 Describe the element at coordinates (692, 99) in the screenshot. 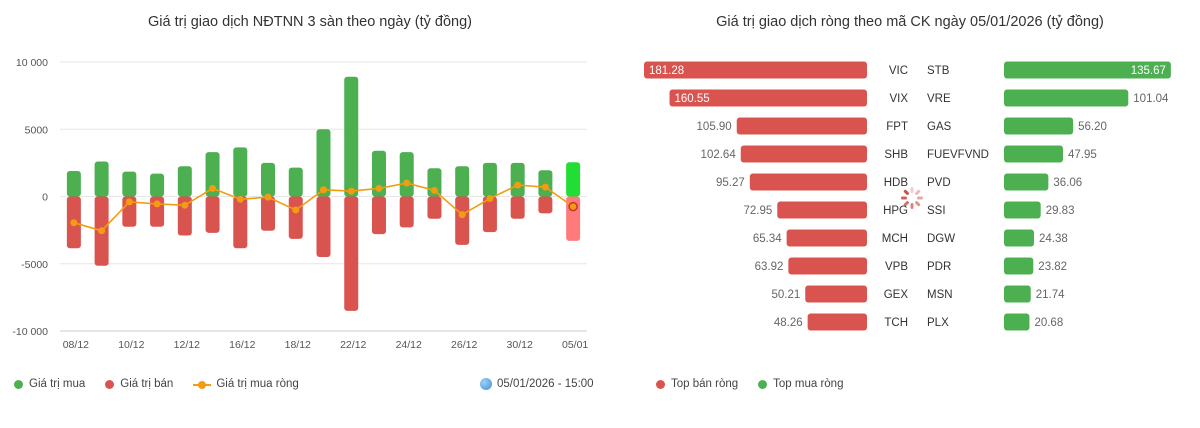

I see `sell-value-label: 160.55` at that location.